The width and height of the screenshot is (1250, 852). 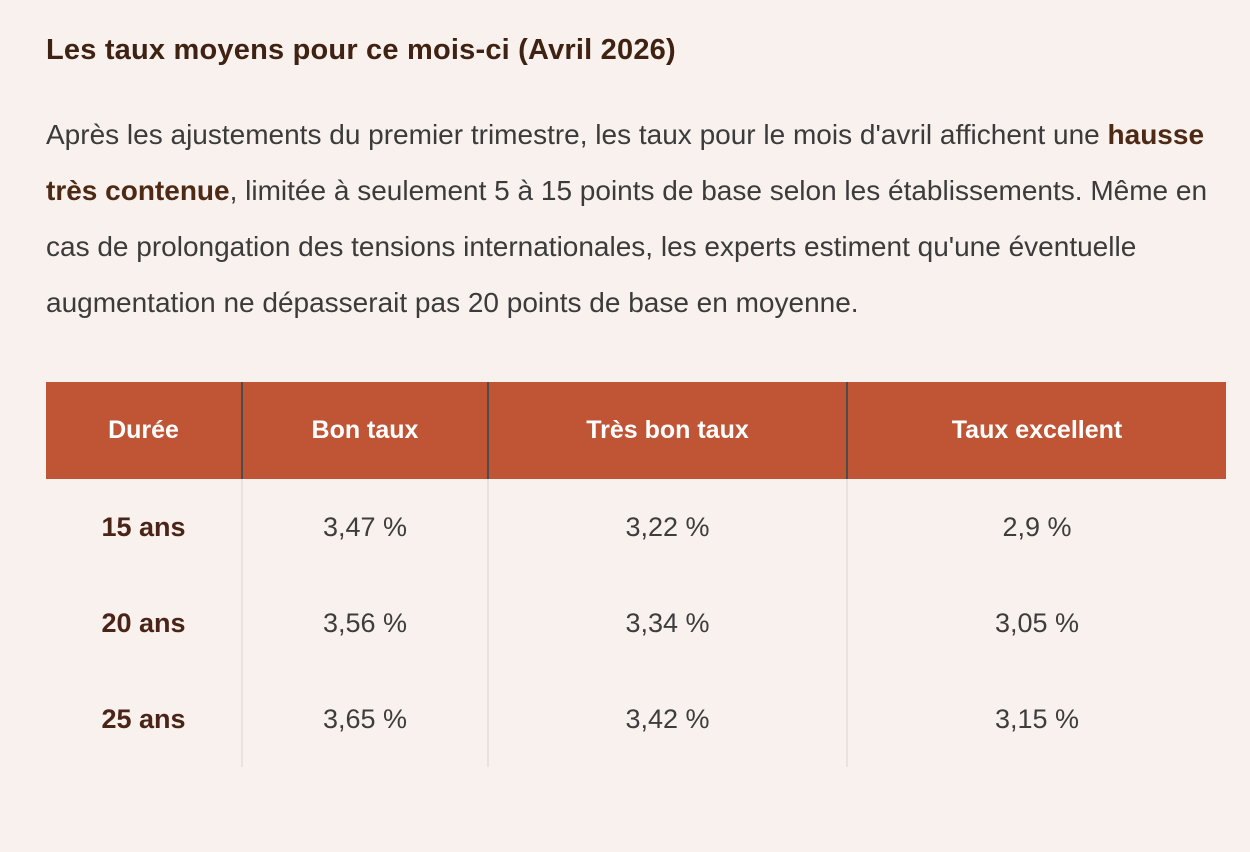 What do you see at coordinates (144, 430) in the screenshot?
I see `column-header-duree: Durée` at bounding box center [144, 430].